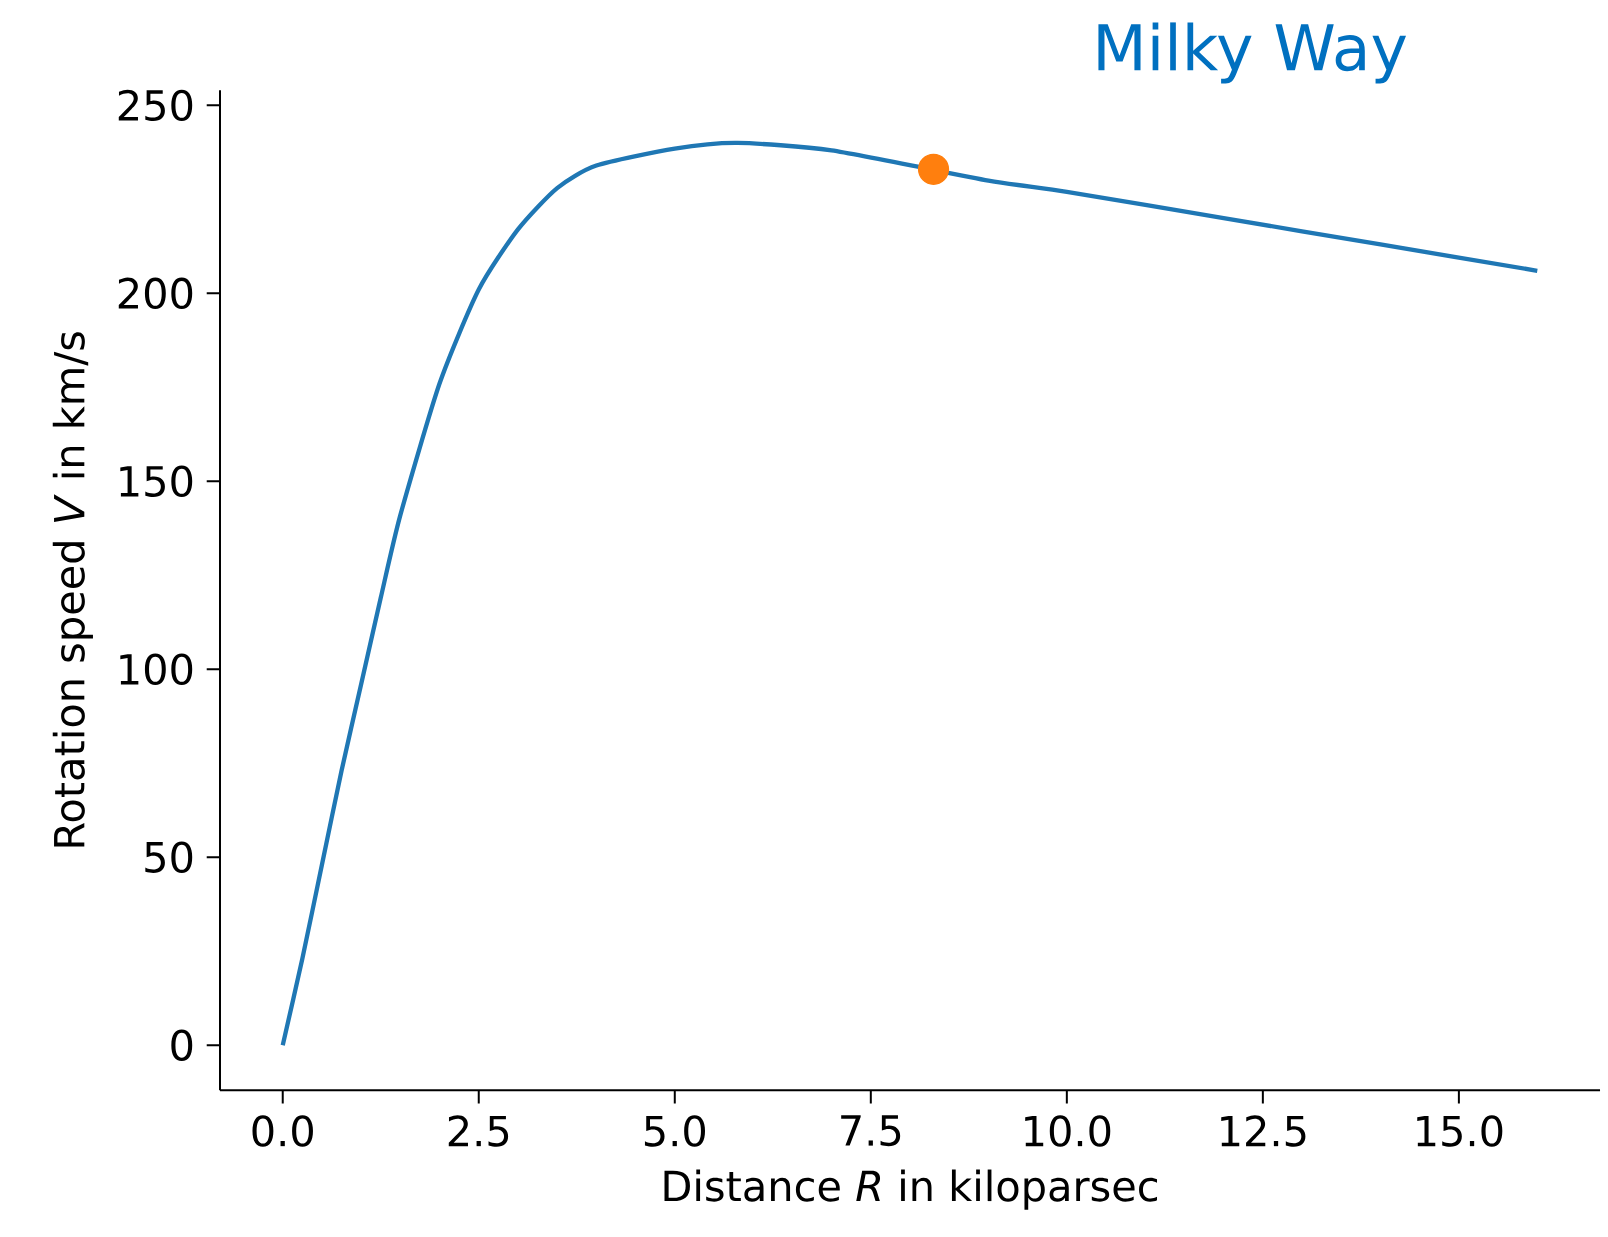 The image size is (1608, 1237). I want to click on y-tick-label: 50, so click(169, 857).